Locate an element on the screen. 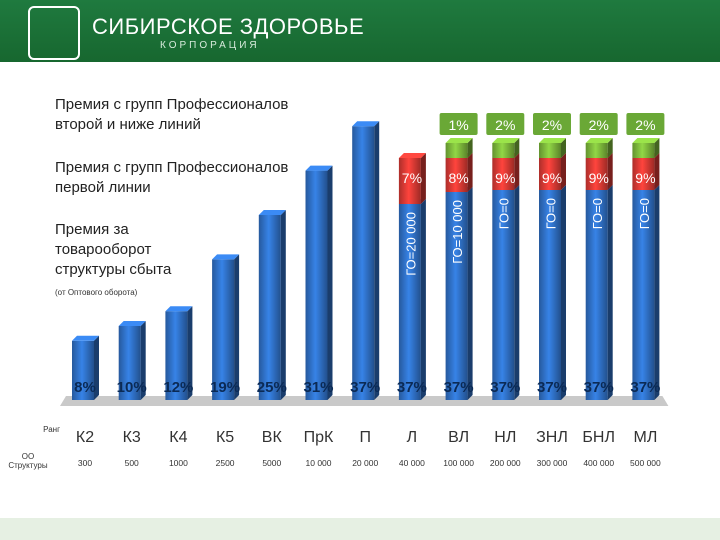 This screenshot has width=720, height=540. bar-blue-label-1: 8% is located at coordinates (85, 387).